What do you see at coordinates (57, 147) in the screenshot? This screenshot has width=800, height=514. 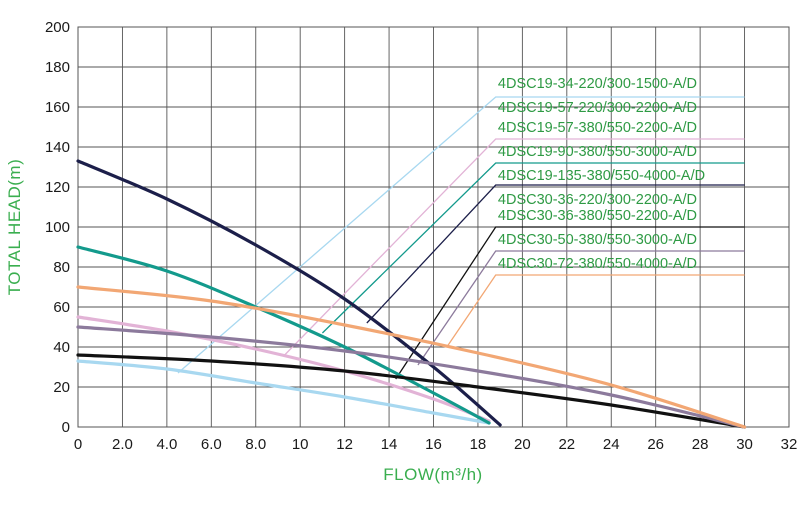 I see `y-tick-label: 140` at bounding box center [57, 147].